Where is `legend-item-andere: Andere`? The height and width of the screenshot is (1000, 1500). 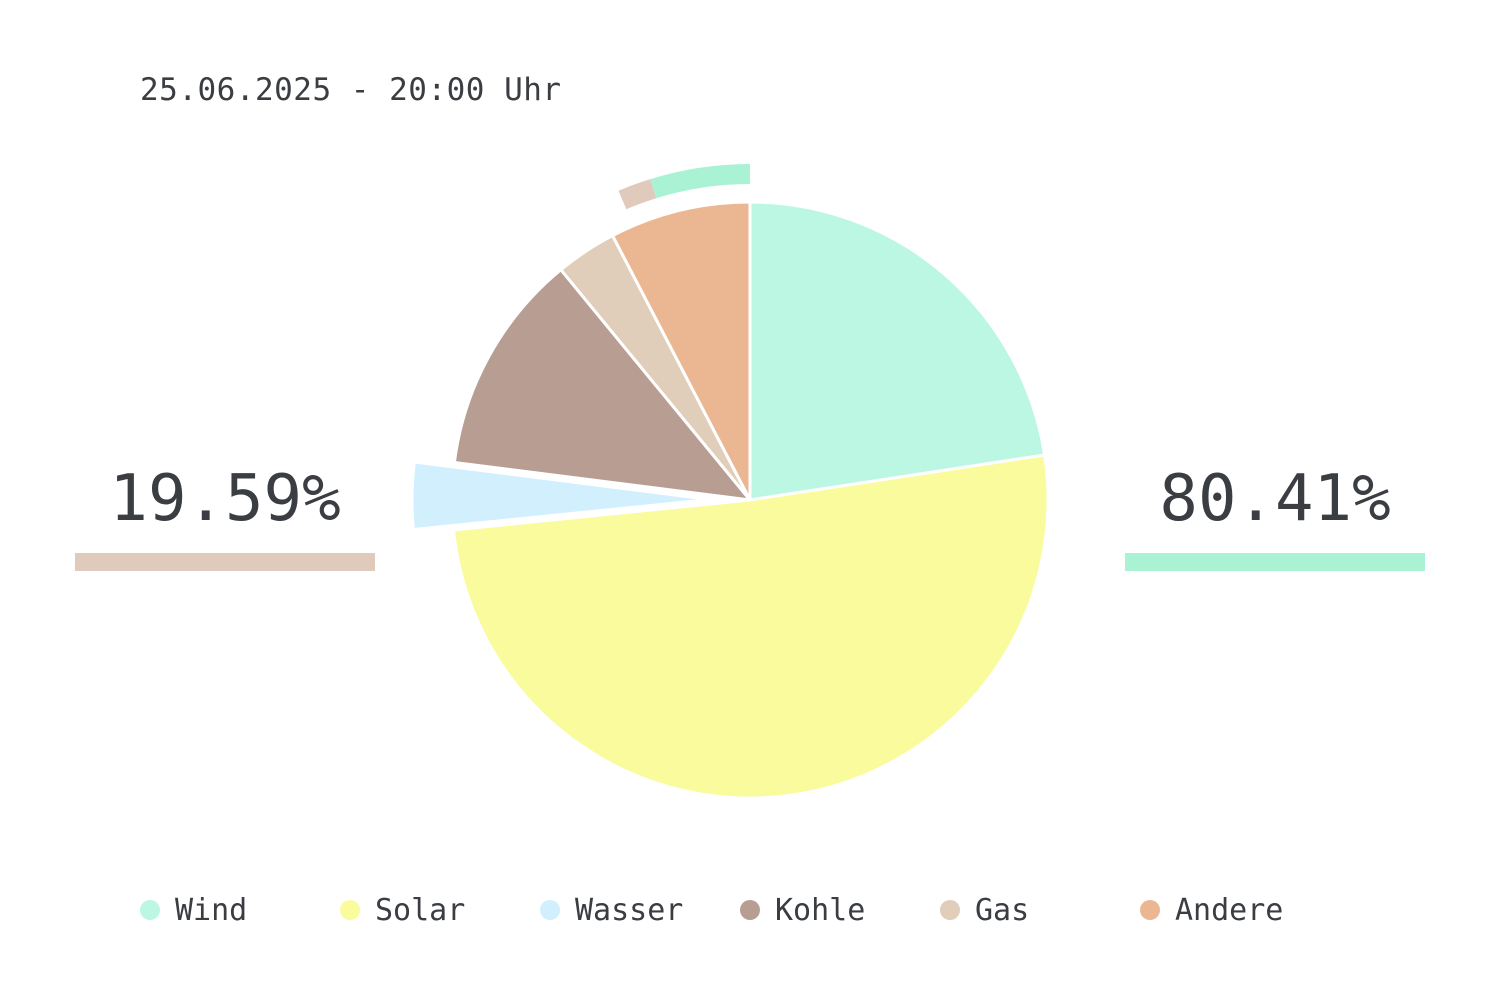 legend-item-andere: Andere is located at coordinates (1211, 910).